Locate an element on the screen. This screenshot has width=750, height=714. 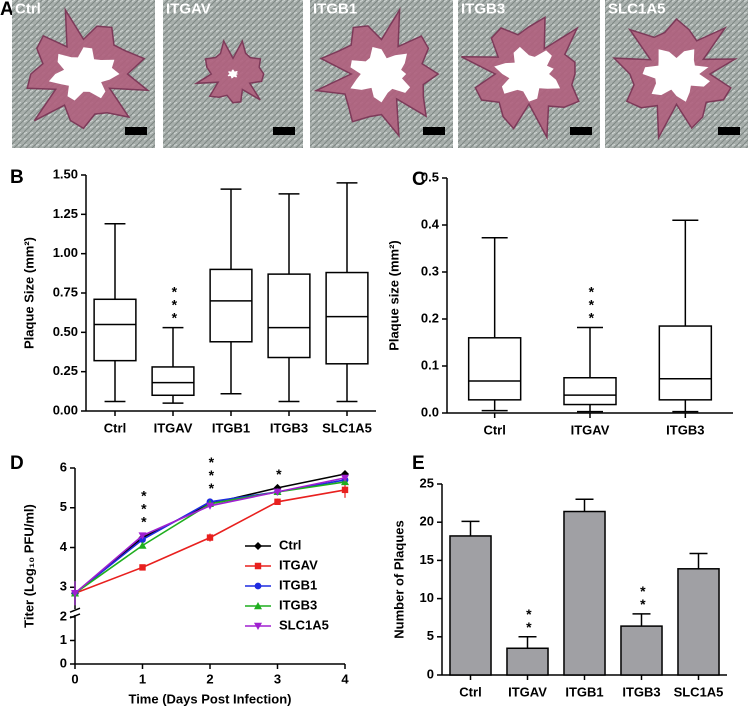
panel-letter: A is located at coordinates (7, 10).